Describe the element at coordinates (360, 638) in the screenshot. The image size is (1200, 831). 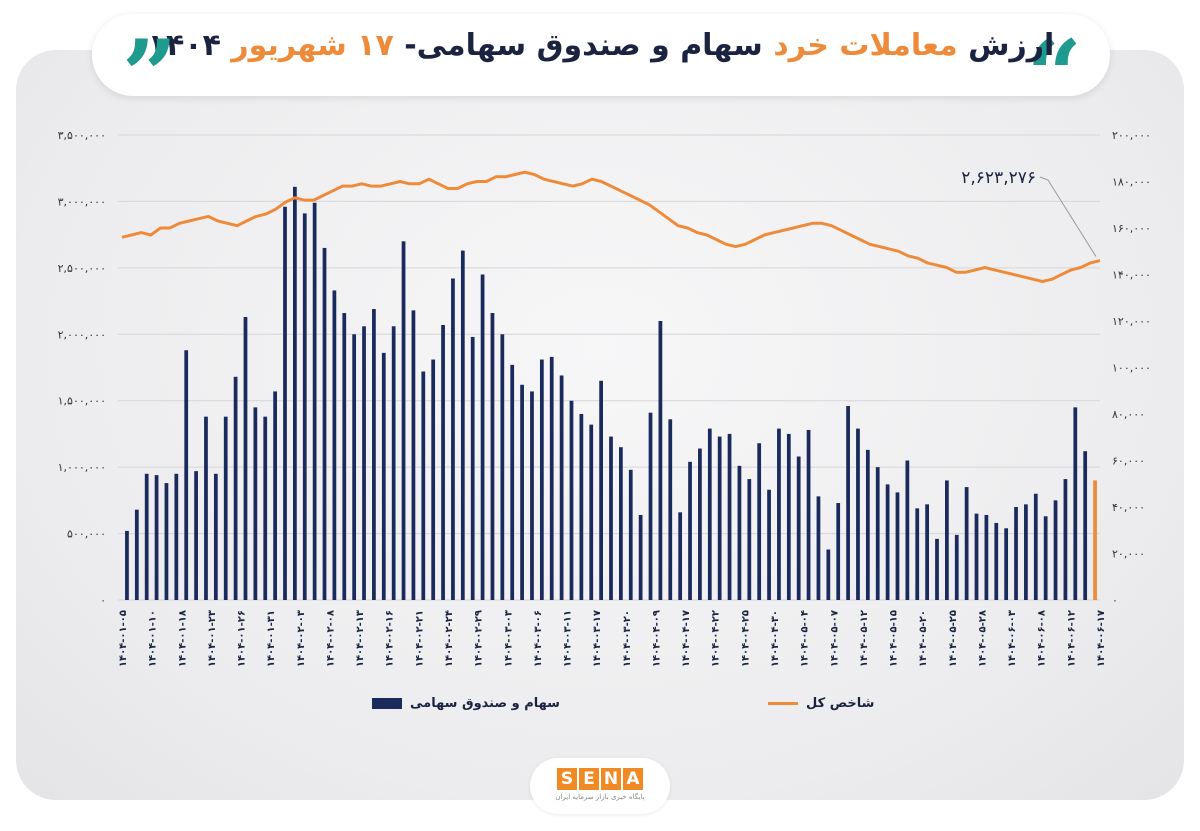
I see `x-tick-label: ۱۴۰۴-۰۲-۱۳` at that location.